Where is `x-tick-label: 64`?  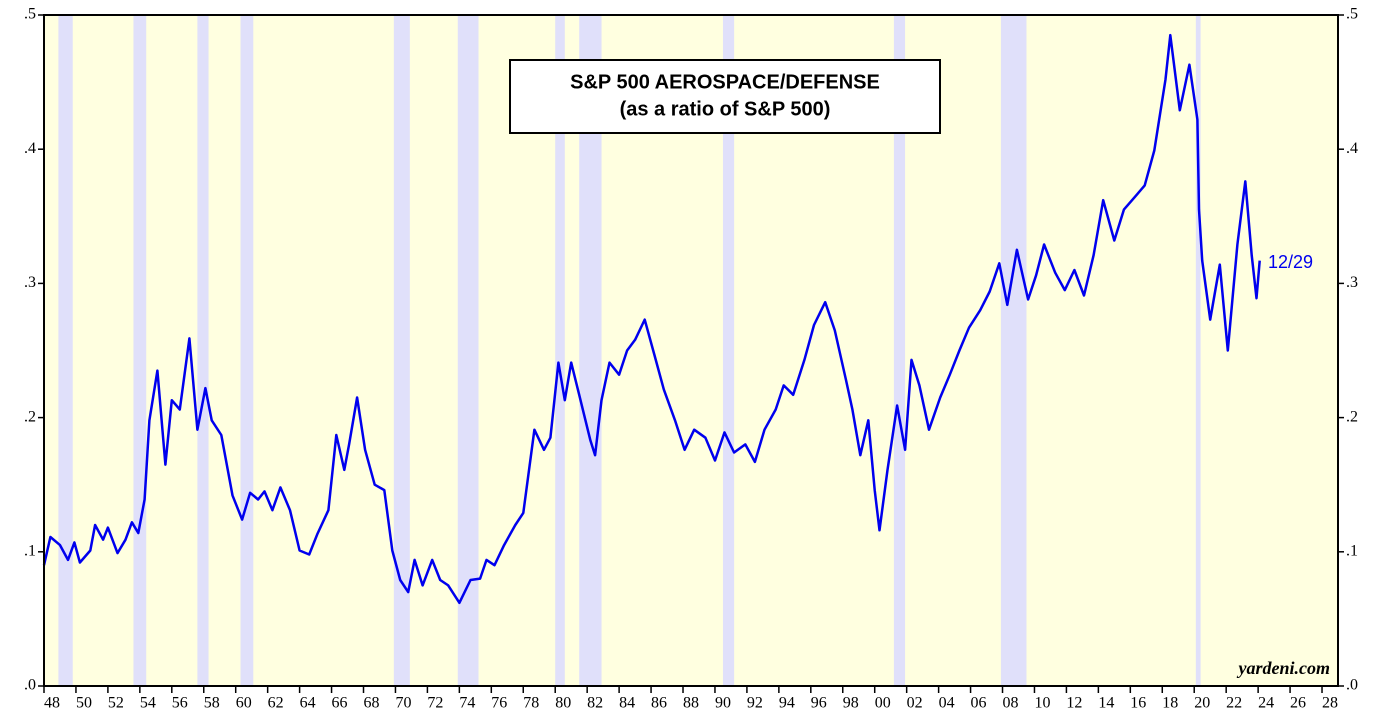 x-tick-label: 64 is located at coordinates (308, 703).